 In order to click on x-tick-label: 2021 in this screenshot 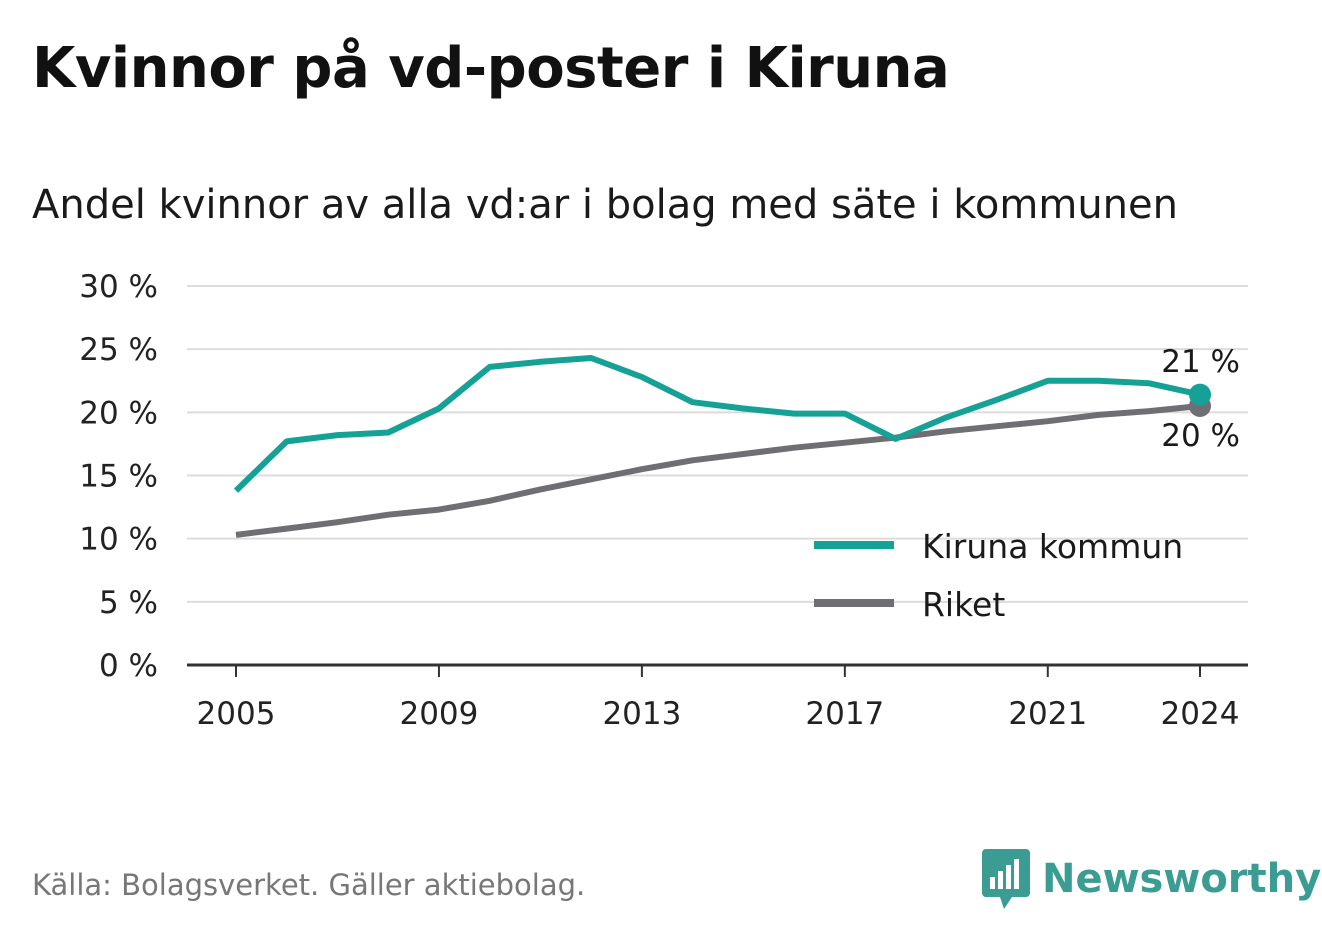, I will do `click(1047, 714)`.